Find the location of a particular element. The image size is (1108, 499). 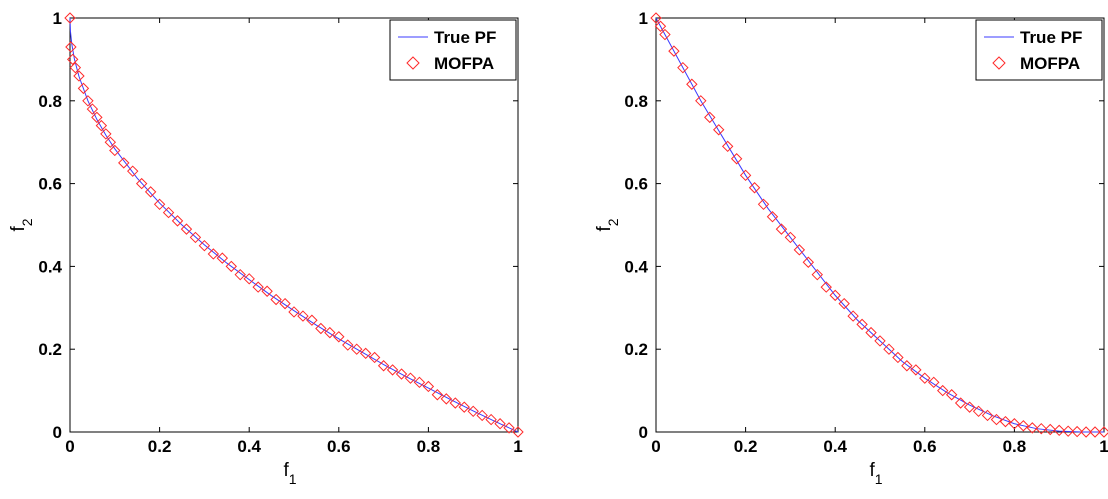

x-tick-label: 1 is located at coordinates (517, 446).